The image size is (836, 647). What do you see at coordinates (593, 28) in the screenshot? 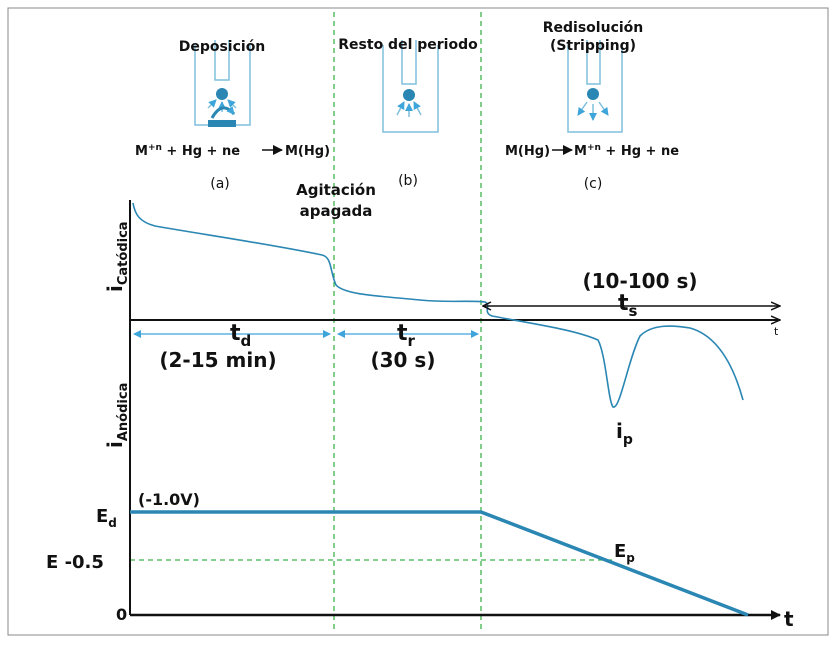
I see `phase-title: Redisolución` at bounding box center [593, 28].